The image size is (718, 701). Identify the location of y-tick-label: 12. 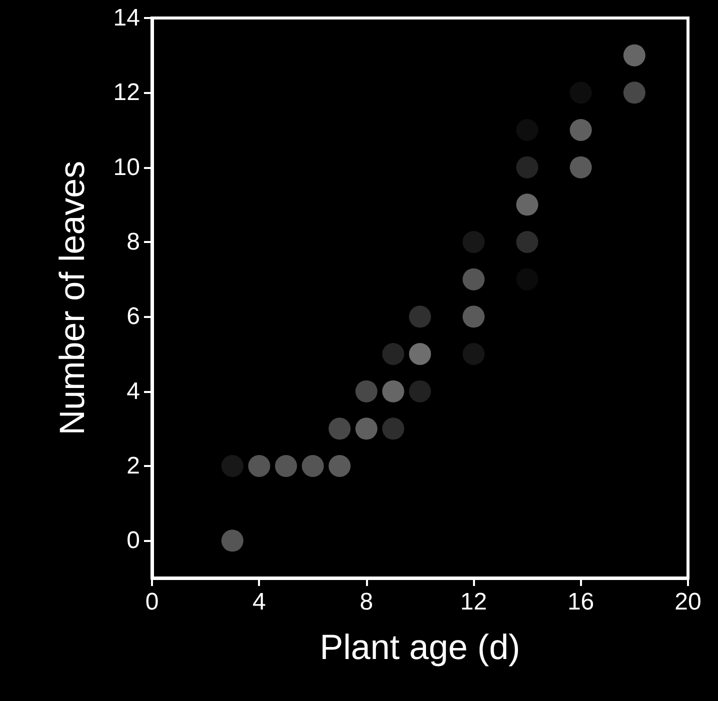
(126, 92).